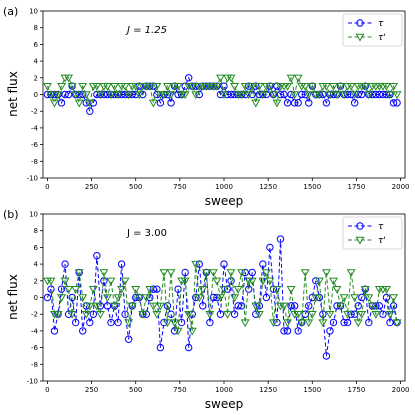 The width and height of the screenshot is (415, 415). What do you see at coordinates (135, 390) in the screenshot?
I see `x-tick-label: 500` at bounding box center [135, 390].